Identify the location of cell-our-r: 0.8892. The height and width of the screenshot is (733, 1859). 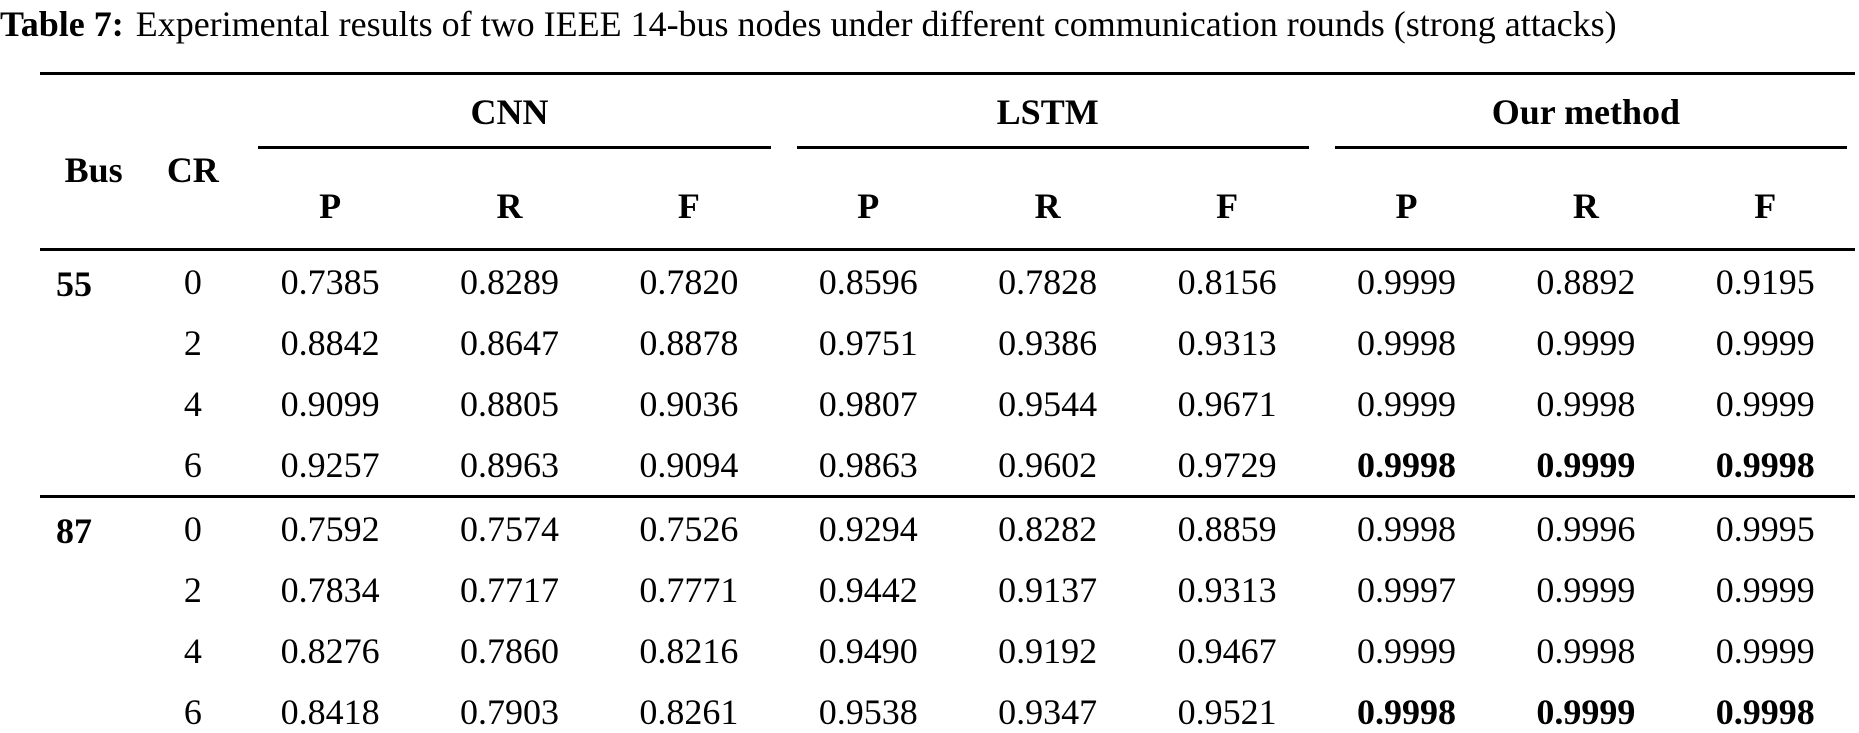
(1586, 281).